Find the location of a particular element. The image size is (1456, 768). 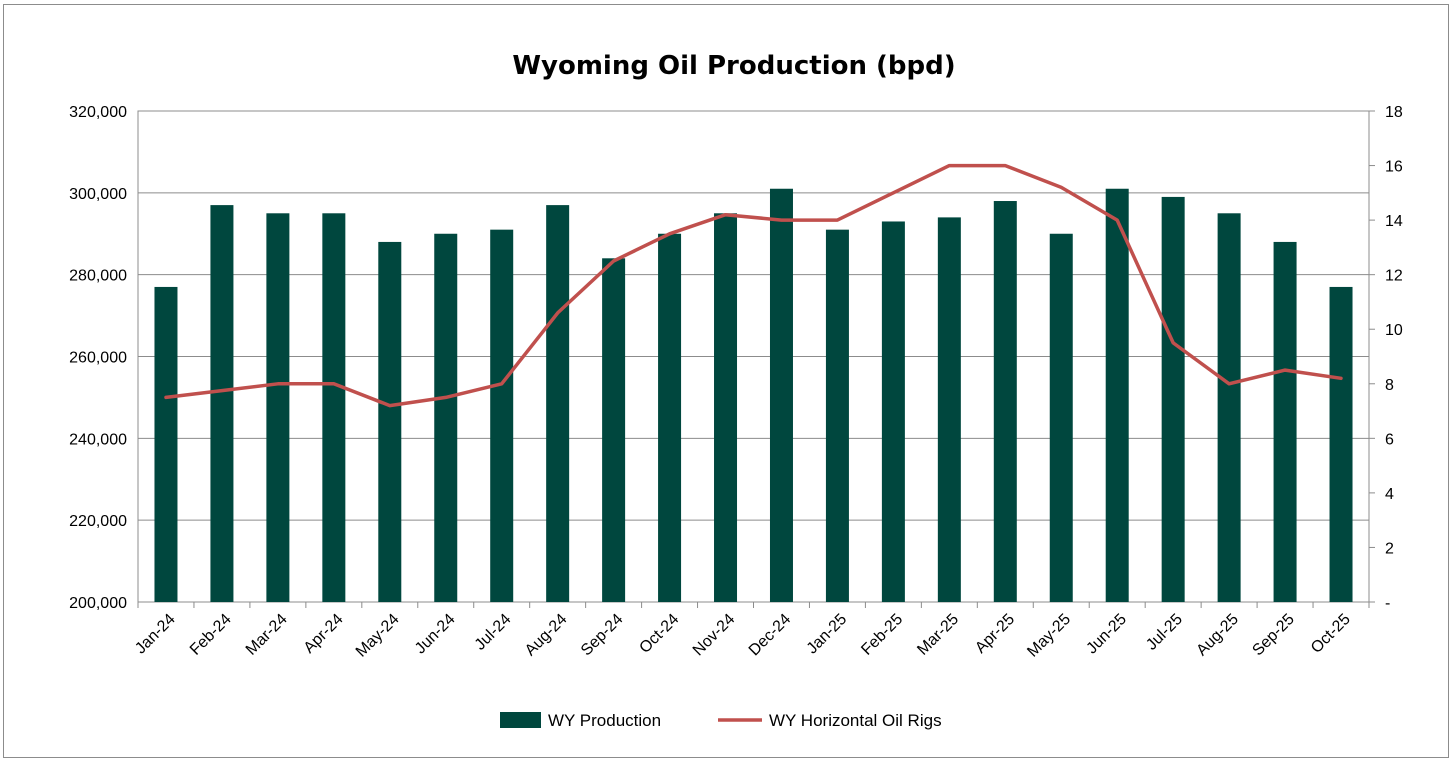

legend-label-production: WY Production is located at coordinates (604, 720).